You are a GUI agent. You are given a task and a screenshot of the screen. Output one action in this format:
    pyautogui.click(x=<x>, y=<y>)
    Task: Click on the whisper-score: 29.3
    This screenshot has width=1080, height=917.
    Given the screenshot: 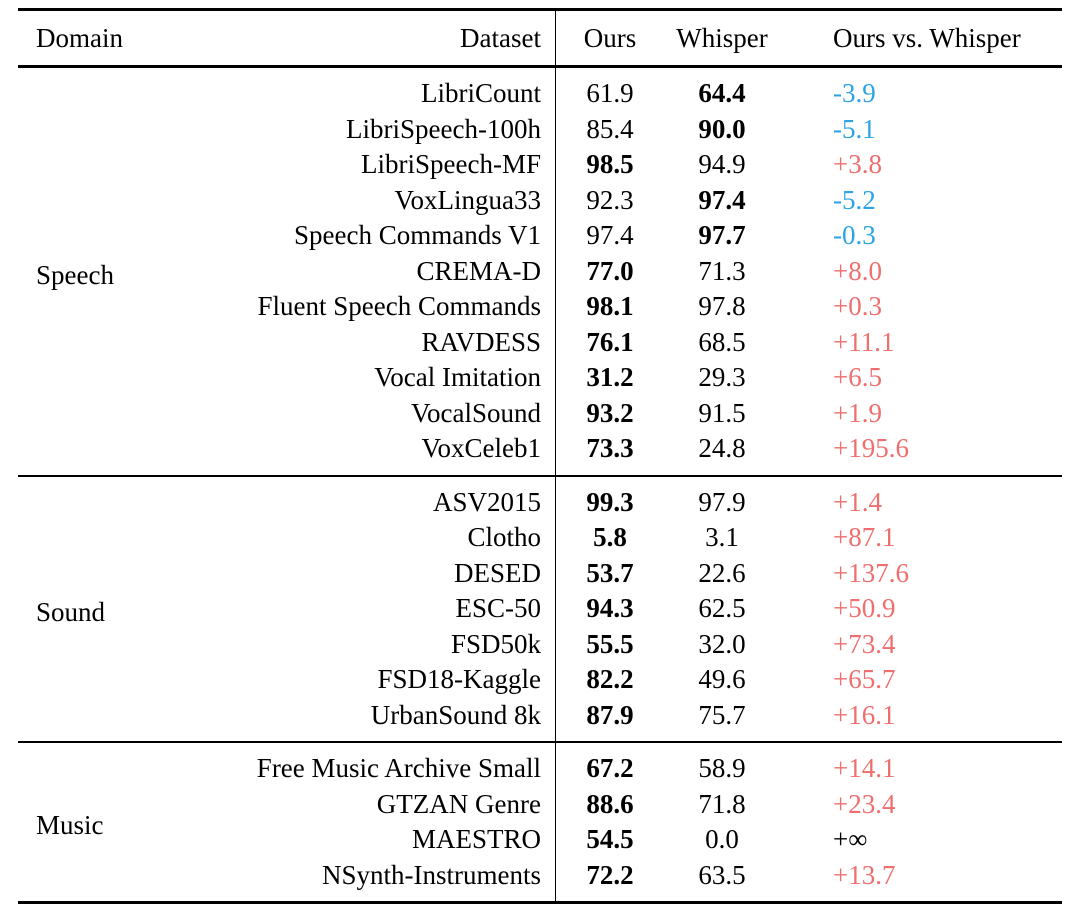 What is the action you would take?
    pyautogui.click(x=722, y=377)
    